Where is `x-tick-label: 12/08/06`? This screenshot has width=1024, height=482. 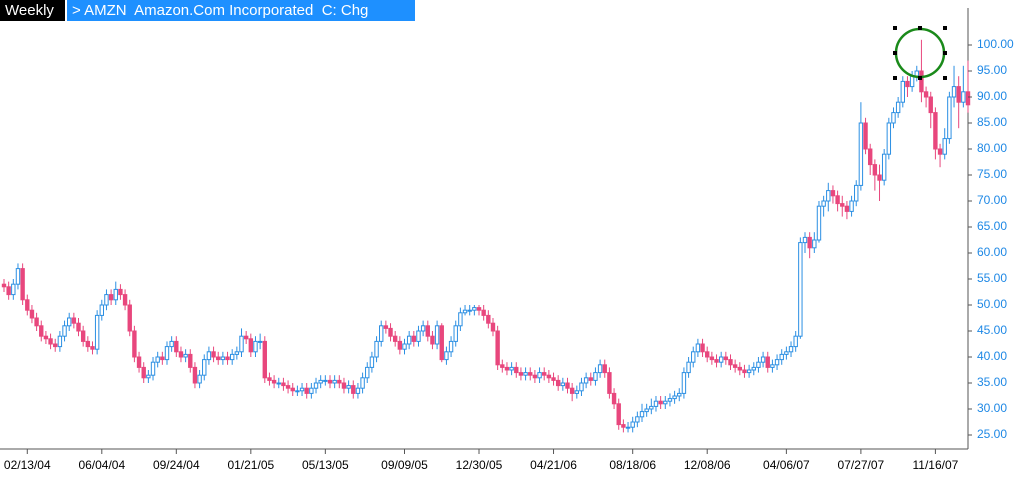 x-tick-label: 12/08/06 is located at coordinates (707, 465).